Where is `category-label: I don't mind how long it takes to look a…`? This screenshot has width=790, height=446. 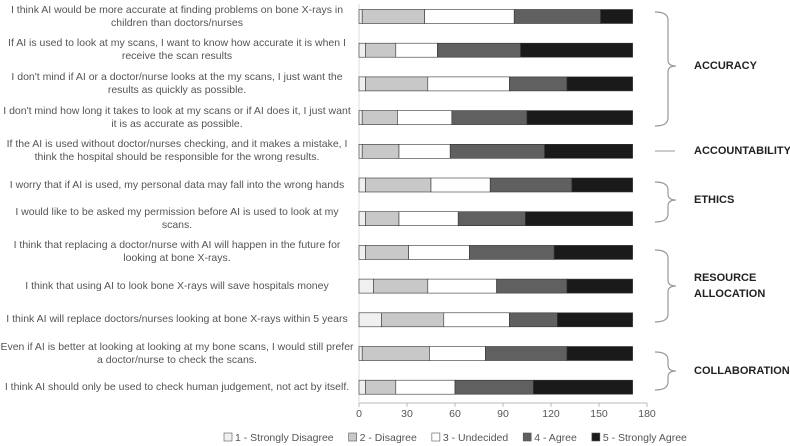
category-label: I don't mind how long it takes to look a… is located at coordinates (177, 117).